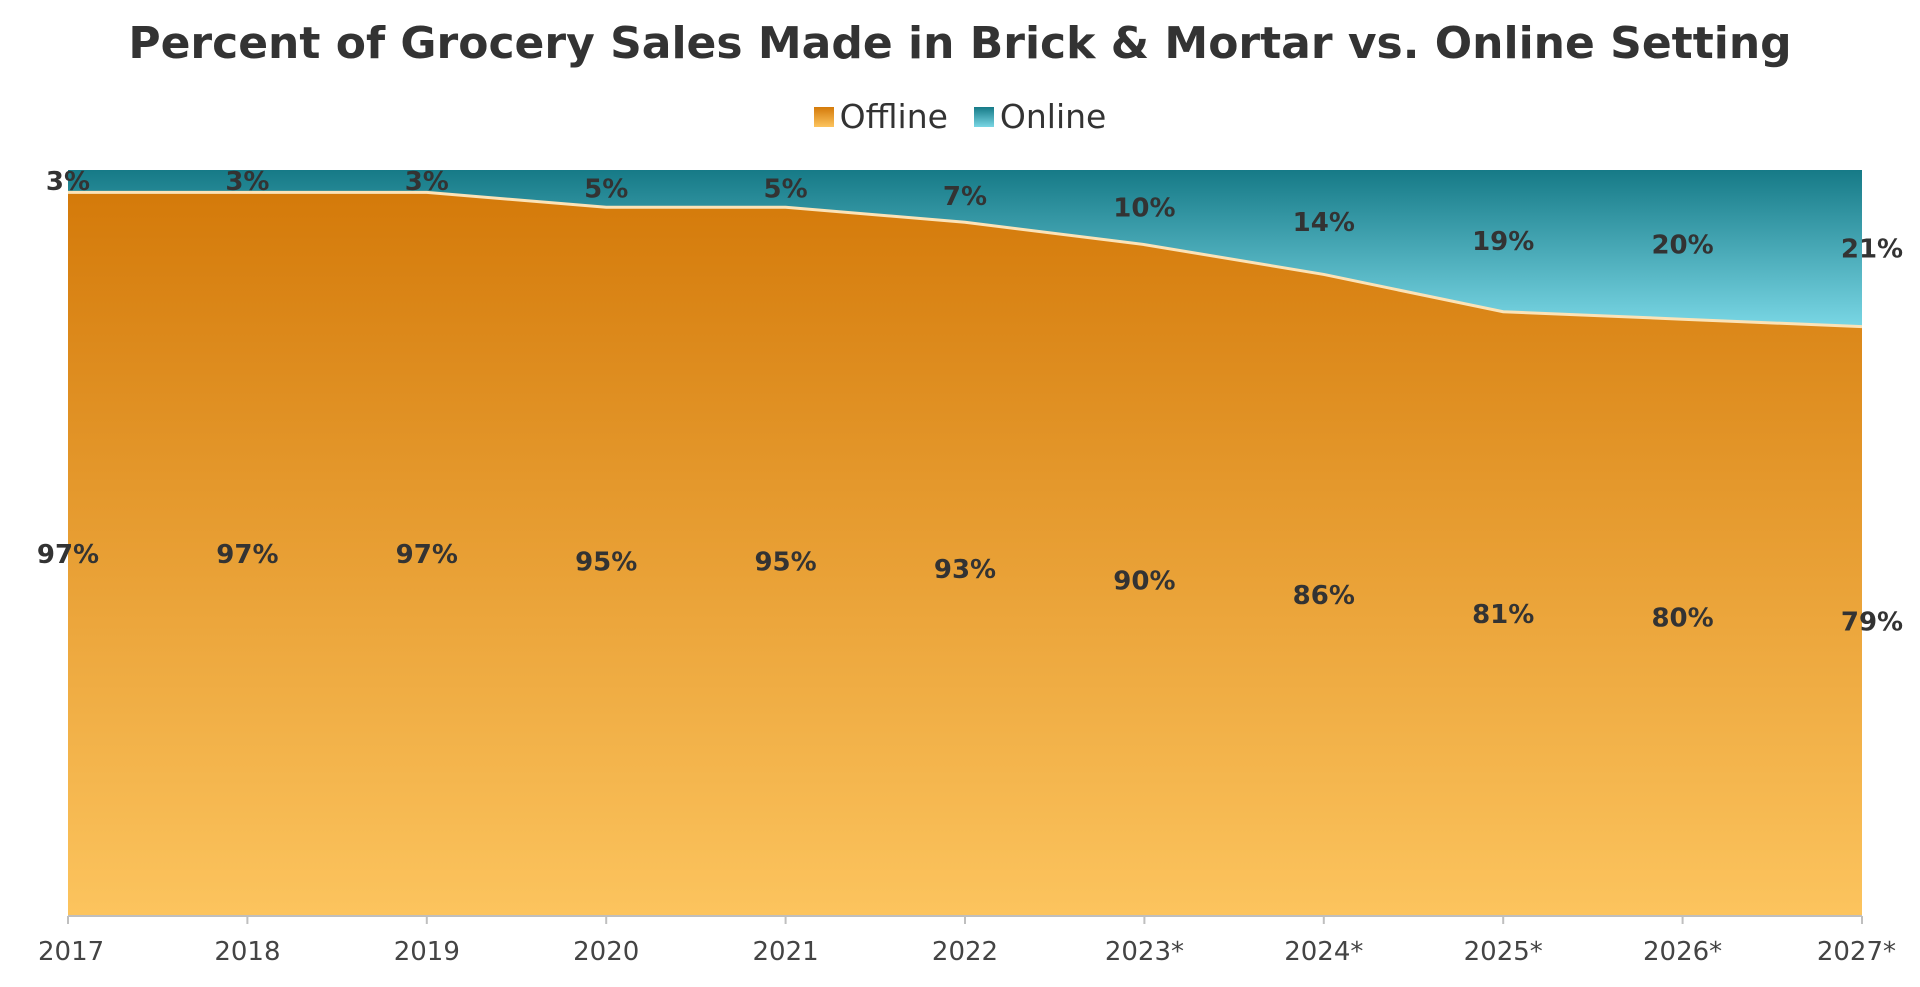 This screenshot has height=987, width=1920. Describe the element at coordinates (960, 116) in the screenshot. I see `chart-legend: Offline Online` at that location.